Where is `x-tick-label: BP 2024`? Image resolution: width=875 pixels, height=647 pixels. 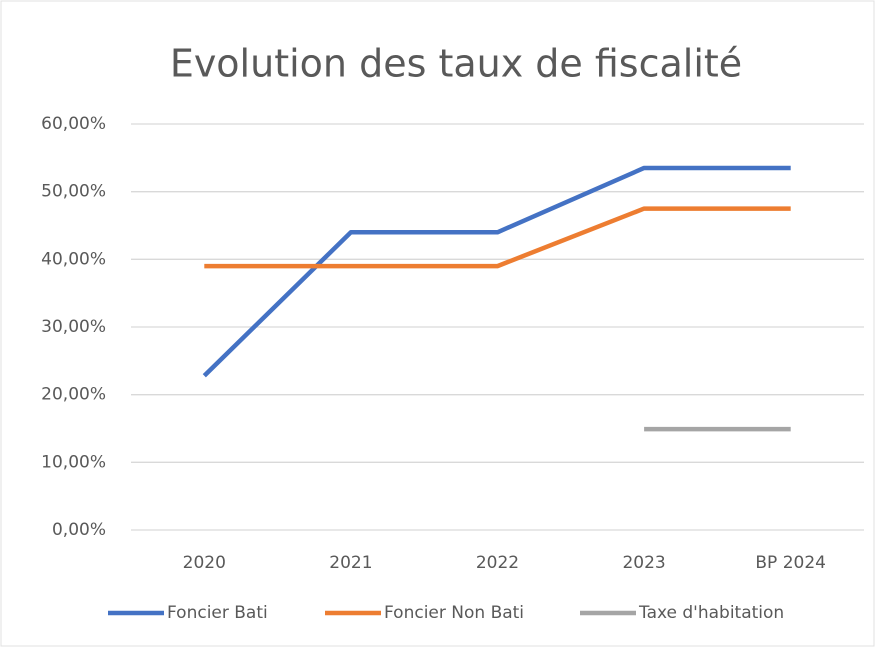 x-tick-label: BP 2024 is located at coordinates (790, 563).